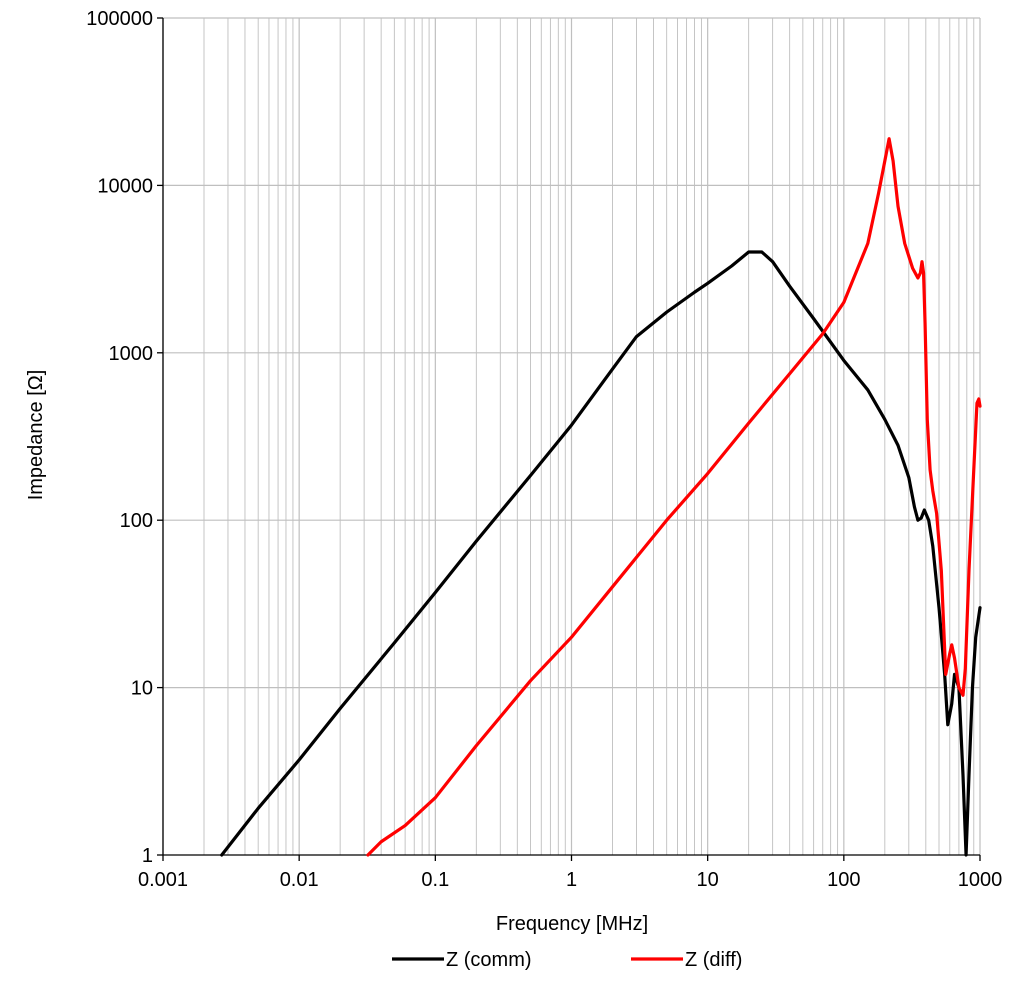 The height and width of the screenshot is (981, 1031). Describe the element at coordinates (125, 186) in the screenshot. I see `y-tick-label: 10000` at that location.